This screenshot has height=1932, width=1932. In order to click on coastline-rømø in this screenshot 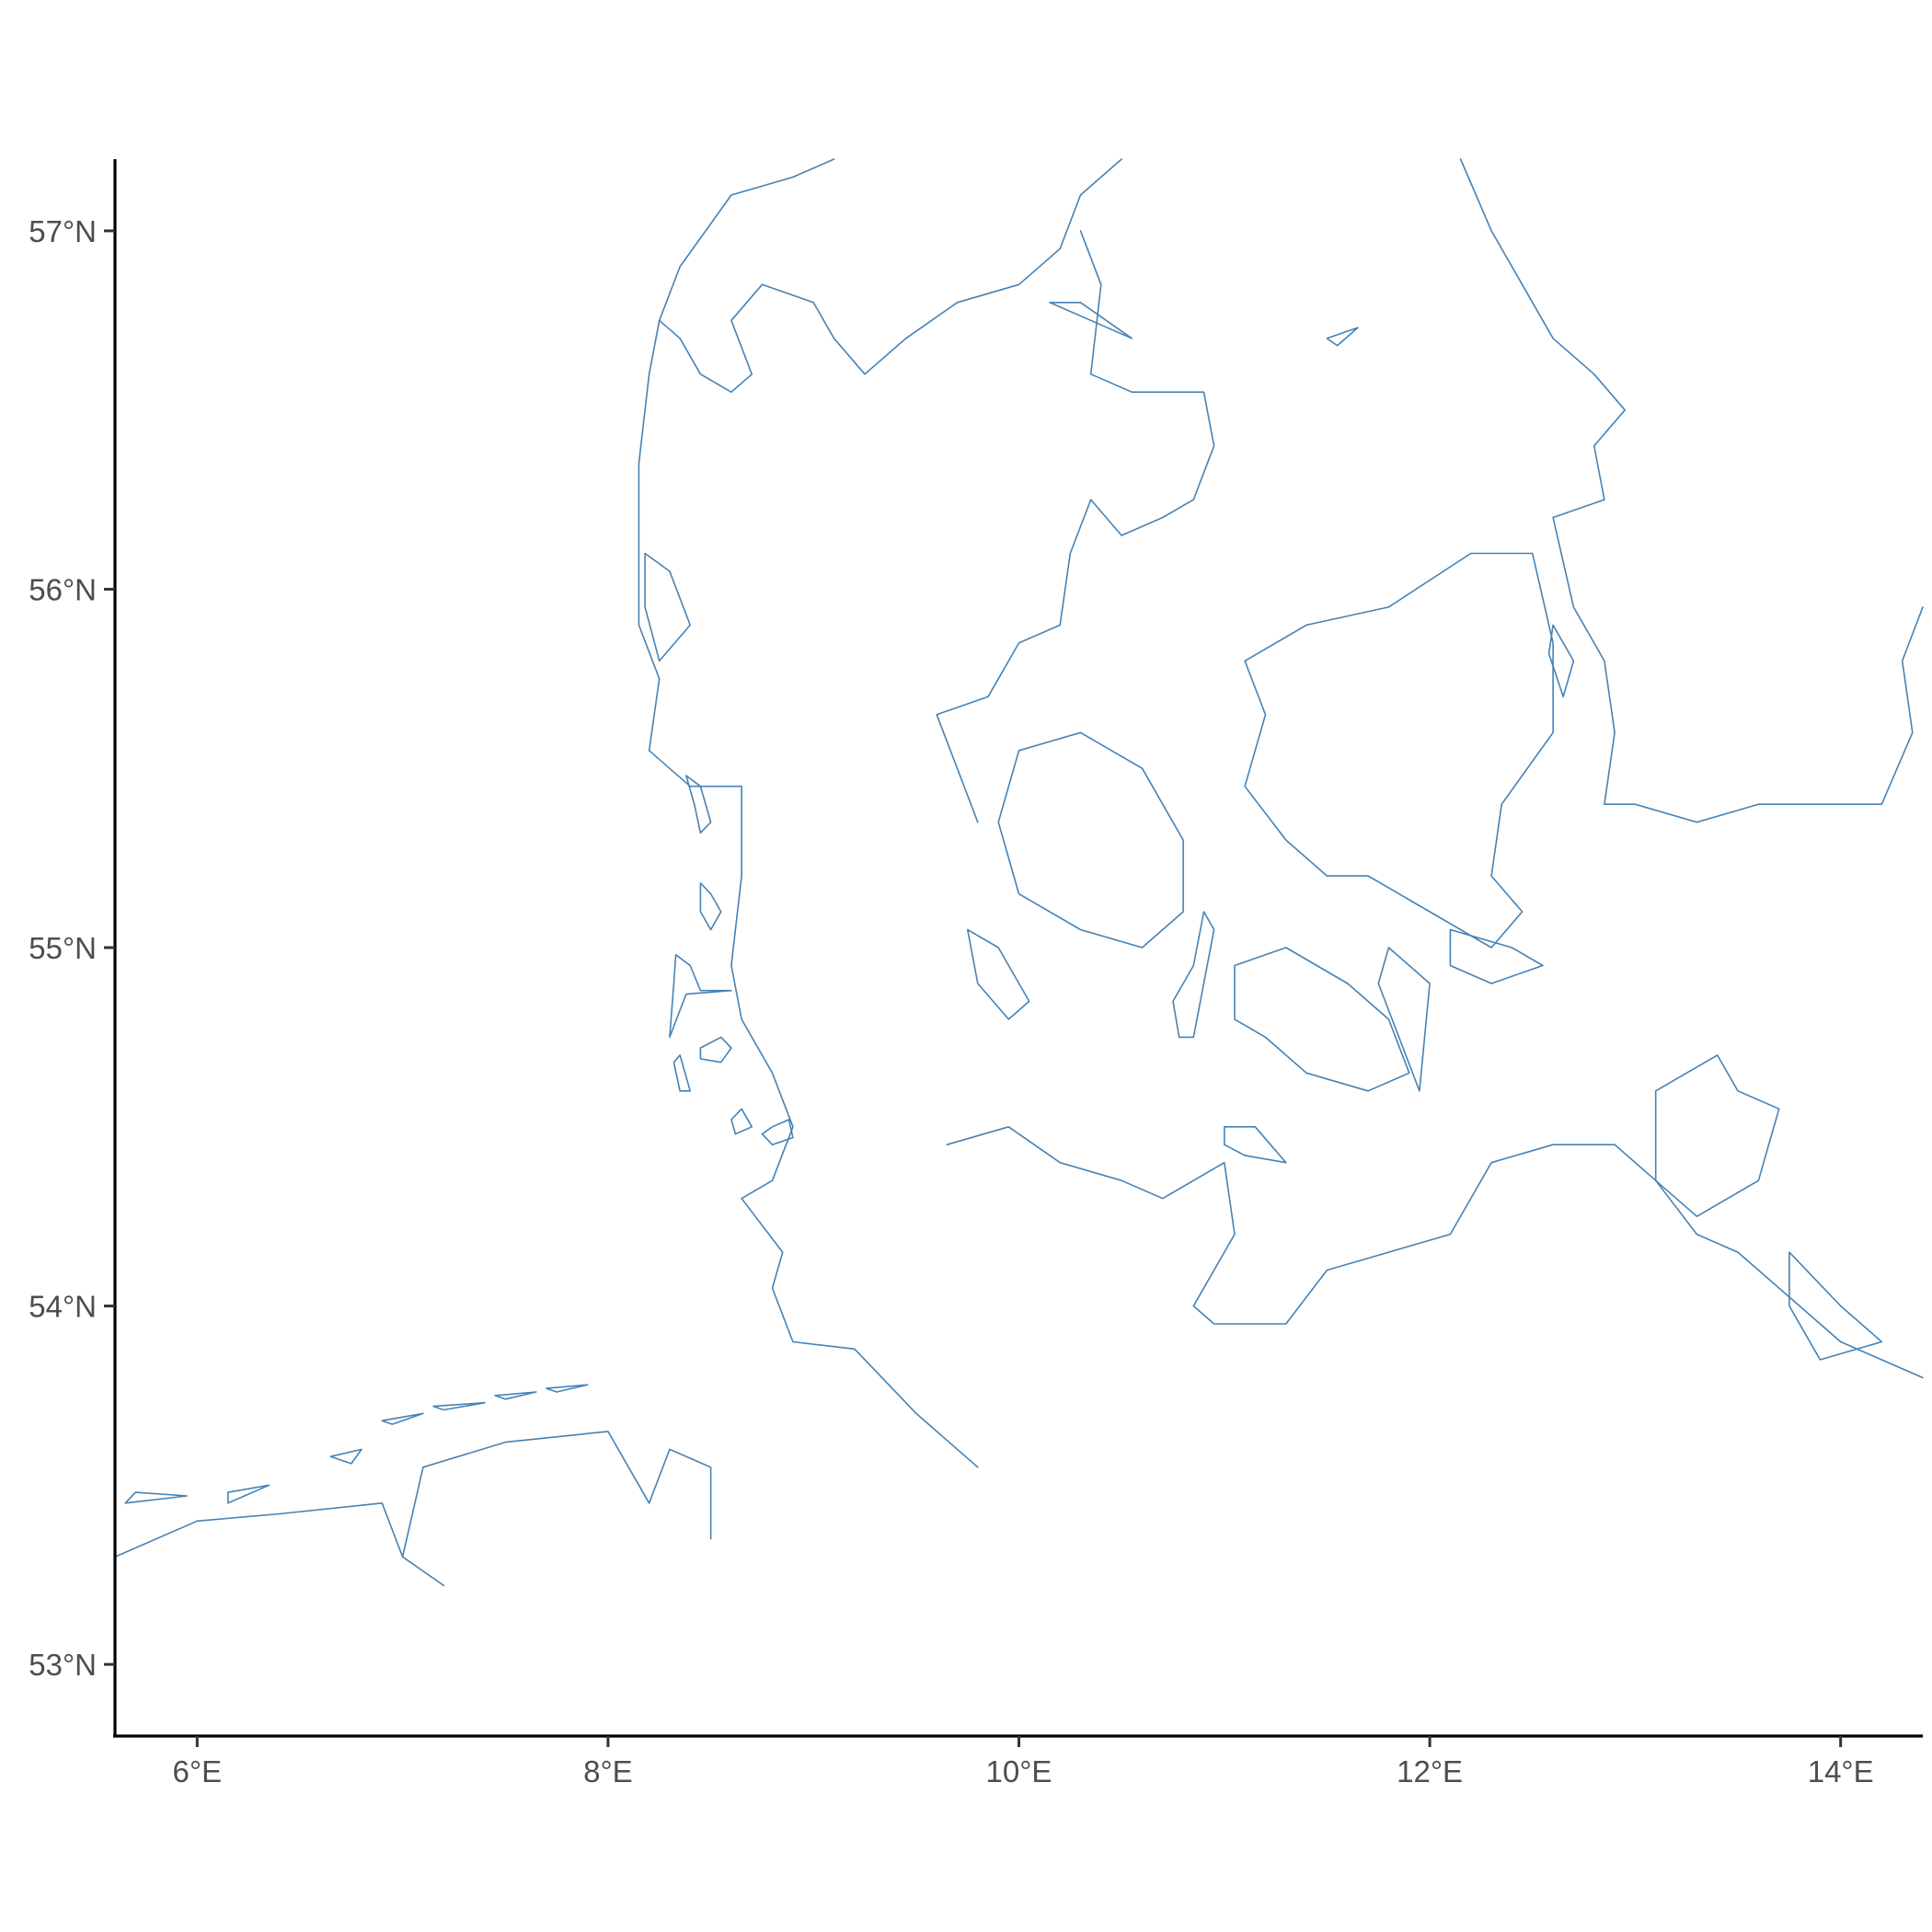, I will do `click(710, 906)`.